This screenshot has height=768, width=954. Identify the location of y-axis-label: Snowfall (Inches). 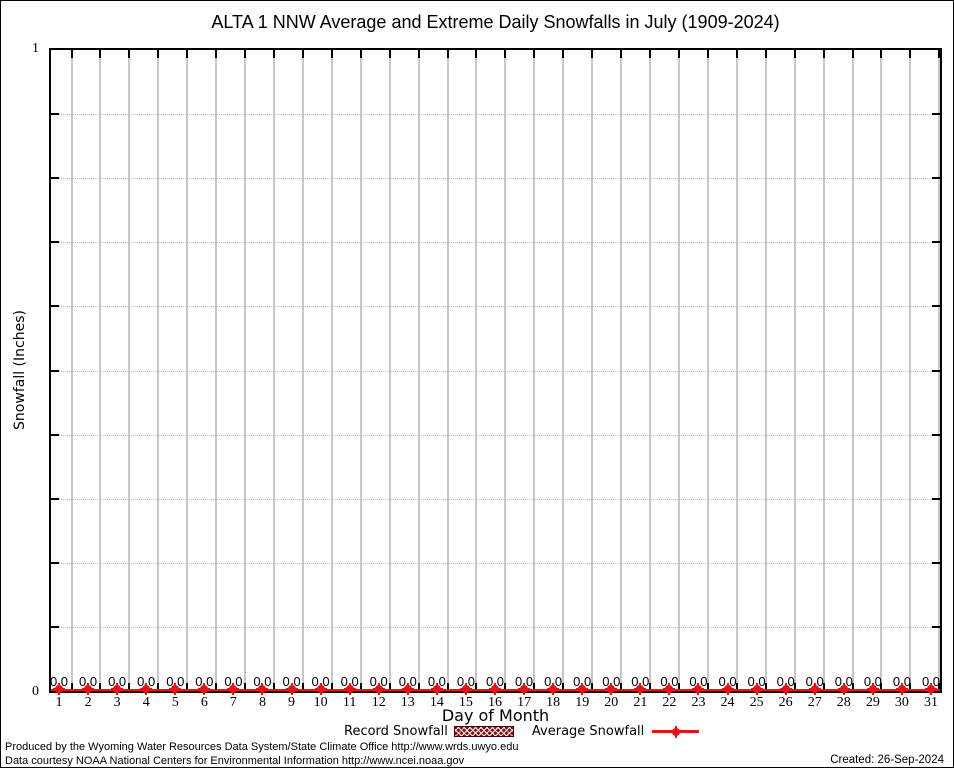
(20, 370).